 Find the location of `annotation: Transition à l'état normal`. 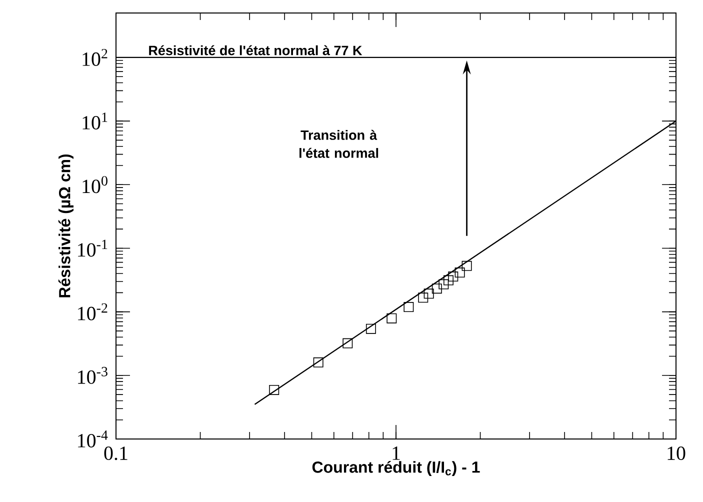

annotation: Transition à l'état normal is located at coordinates (338, 144).